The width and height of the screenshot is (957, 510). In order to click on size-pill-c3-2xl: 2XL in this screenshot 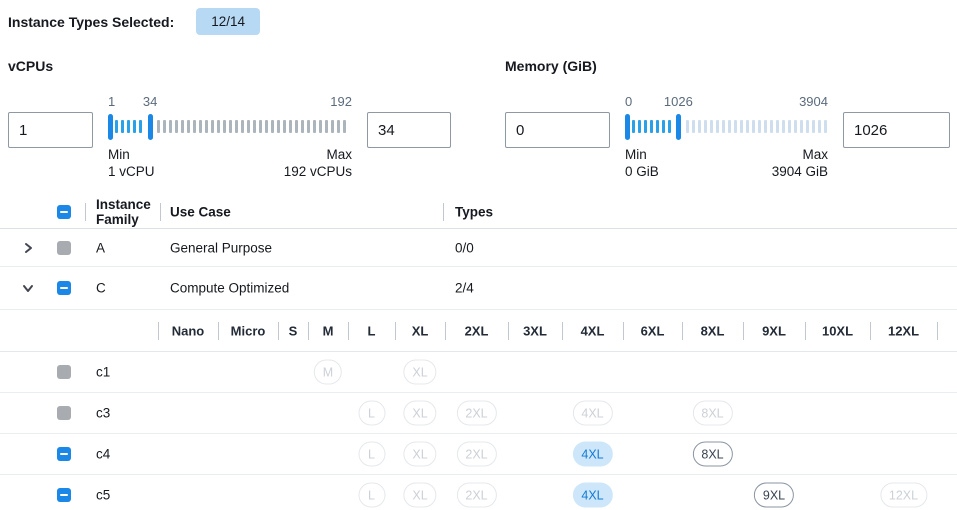, I will do `click(476, 413)`.